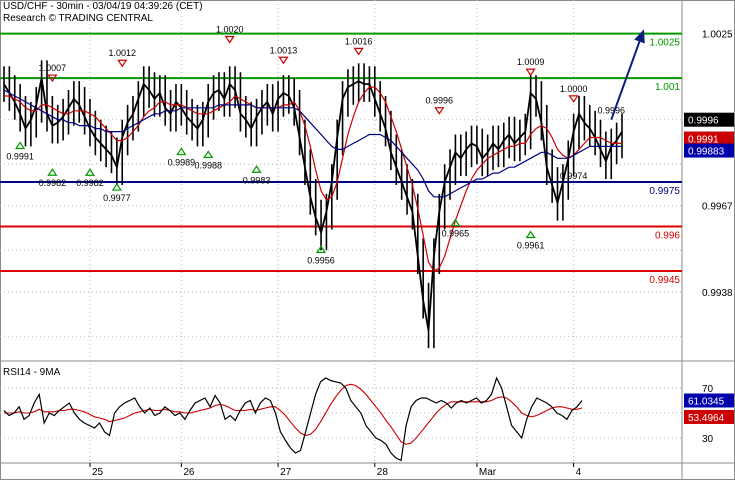  Describe the element at coordinates (488, 472) in the screenshot. I see `x-tick-label: Mar` at that location.